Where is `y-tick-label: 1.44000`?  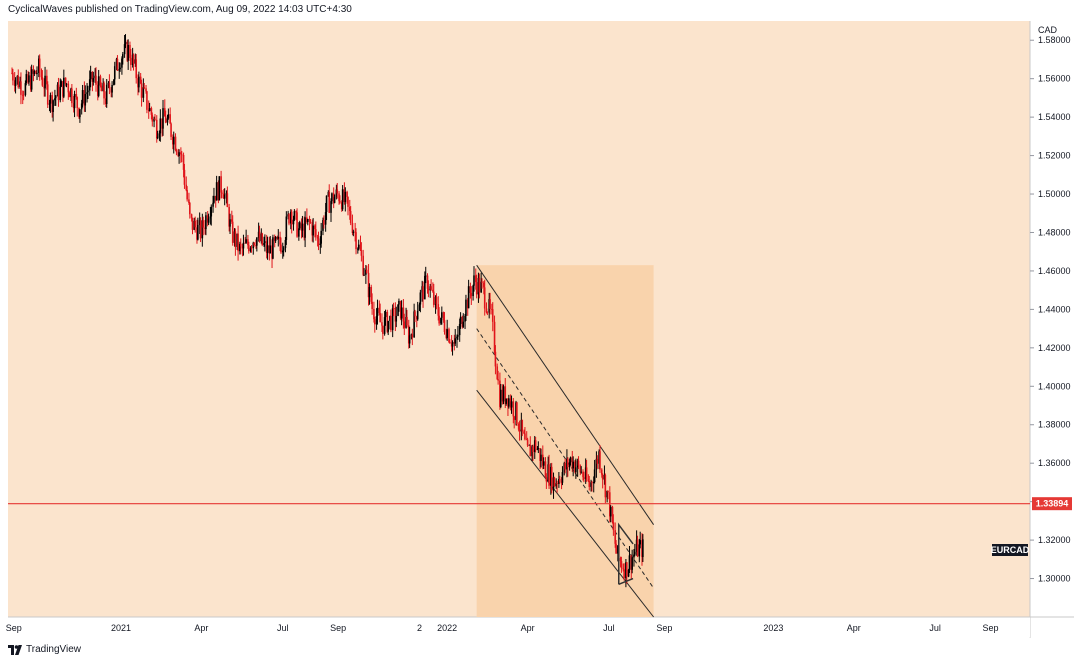
y-tick-label: 1.44000 is located at coordinates (1054, 309).